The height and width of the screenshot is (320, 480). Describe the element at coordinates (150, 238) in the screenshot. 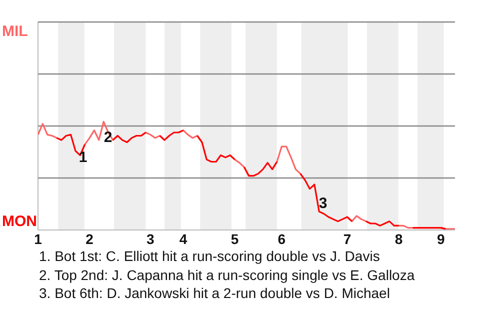

I see `x-tick-label: 3` at that location.